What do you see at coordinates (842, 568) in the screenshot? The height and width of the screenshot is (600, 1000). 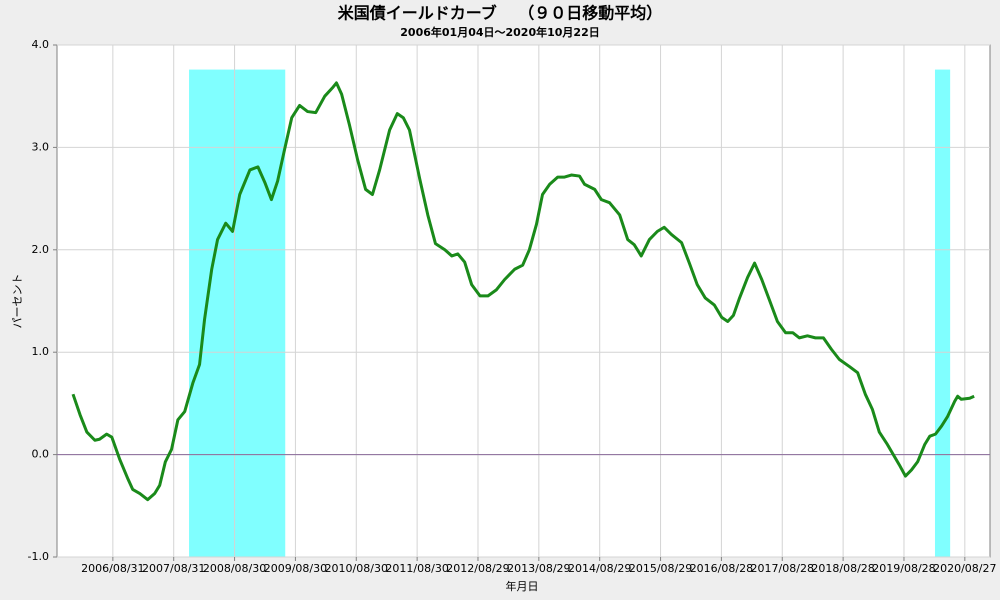 I see `x-tick-label: 2018/08/28` at bounding box center [842, 568].